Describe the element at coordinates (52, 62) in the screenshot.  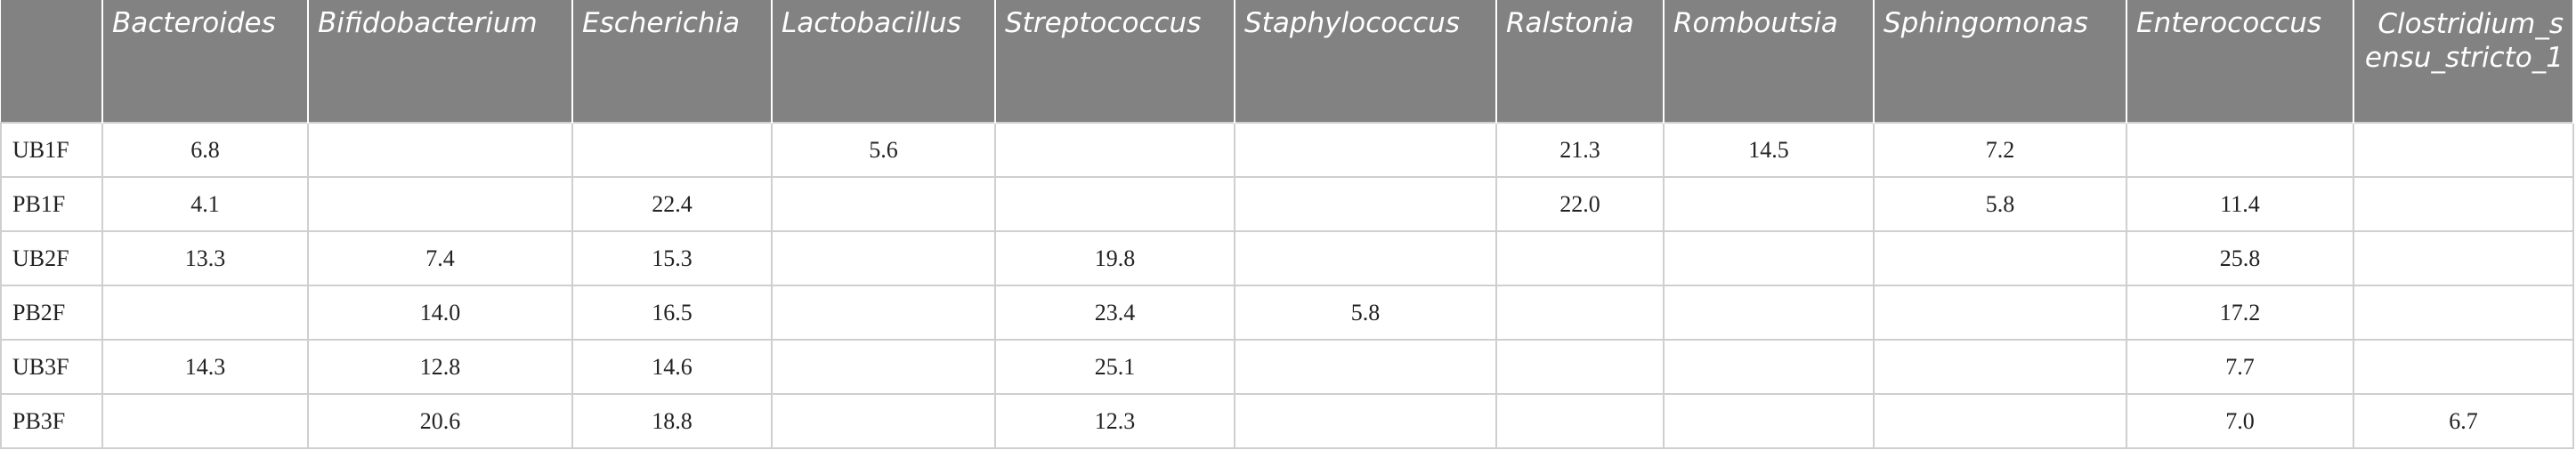
I see `column-header` at that location.